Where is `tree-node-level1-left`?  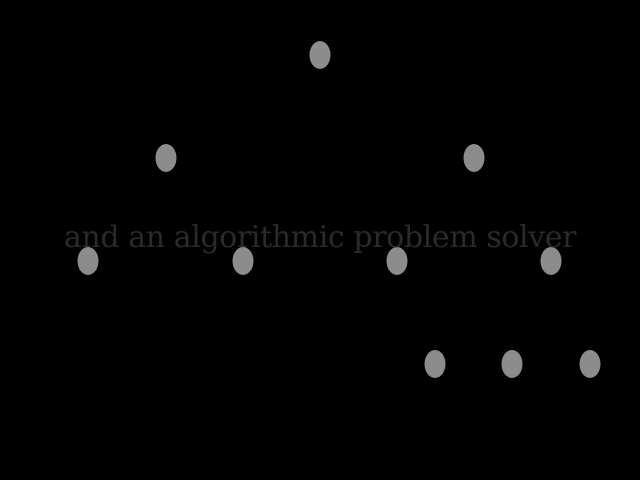
tree-node-level1-left is located at coordinates (166, 158).